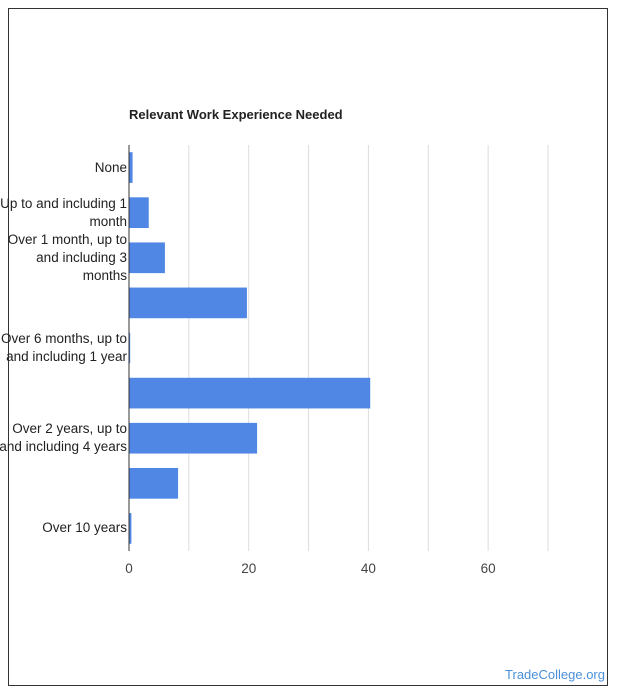  I want to click on watermark: TradeCollege.org, so click(555, 674).